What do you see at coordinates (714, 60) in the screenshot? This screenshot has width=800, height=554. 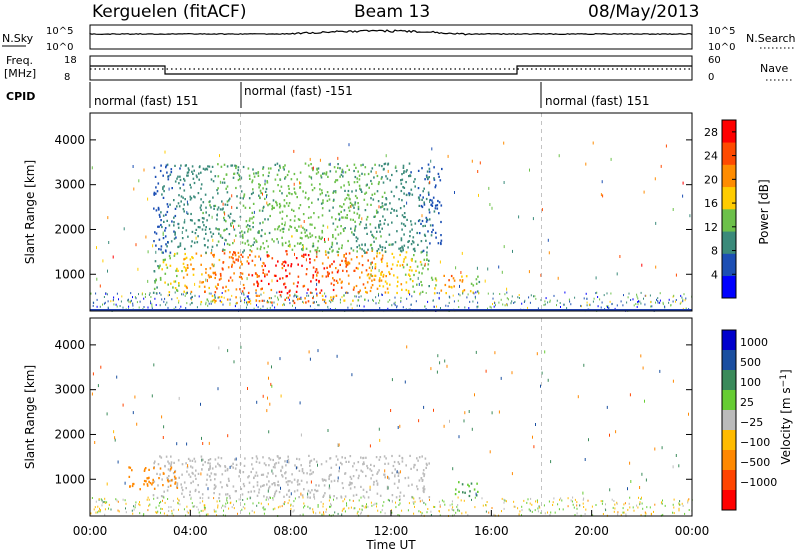 I see `nave-tick-high: 60` at bounding box center [714, 60].